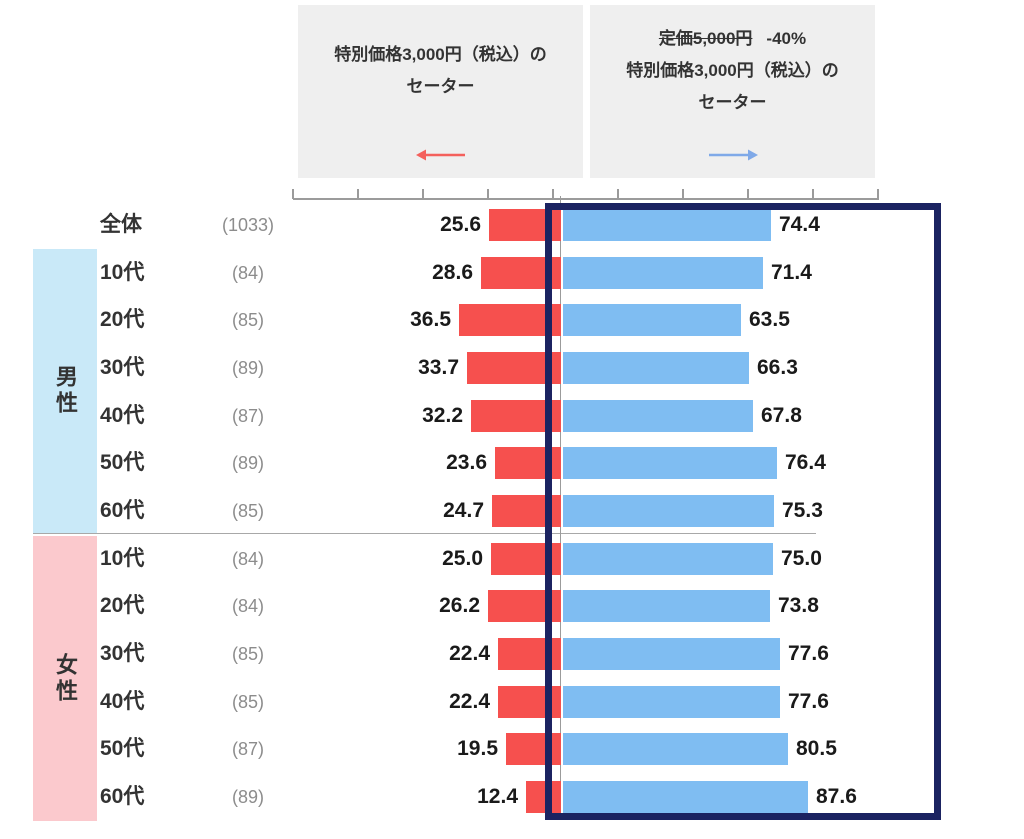  I want to click on legend-right-line2: 特別価格3,000円（税込）の, so click(732, 70).